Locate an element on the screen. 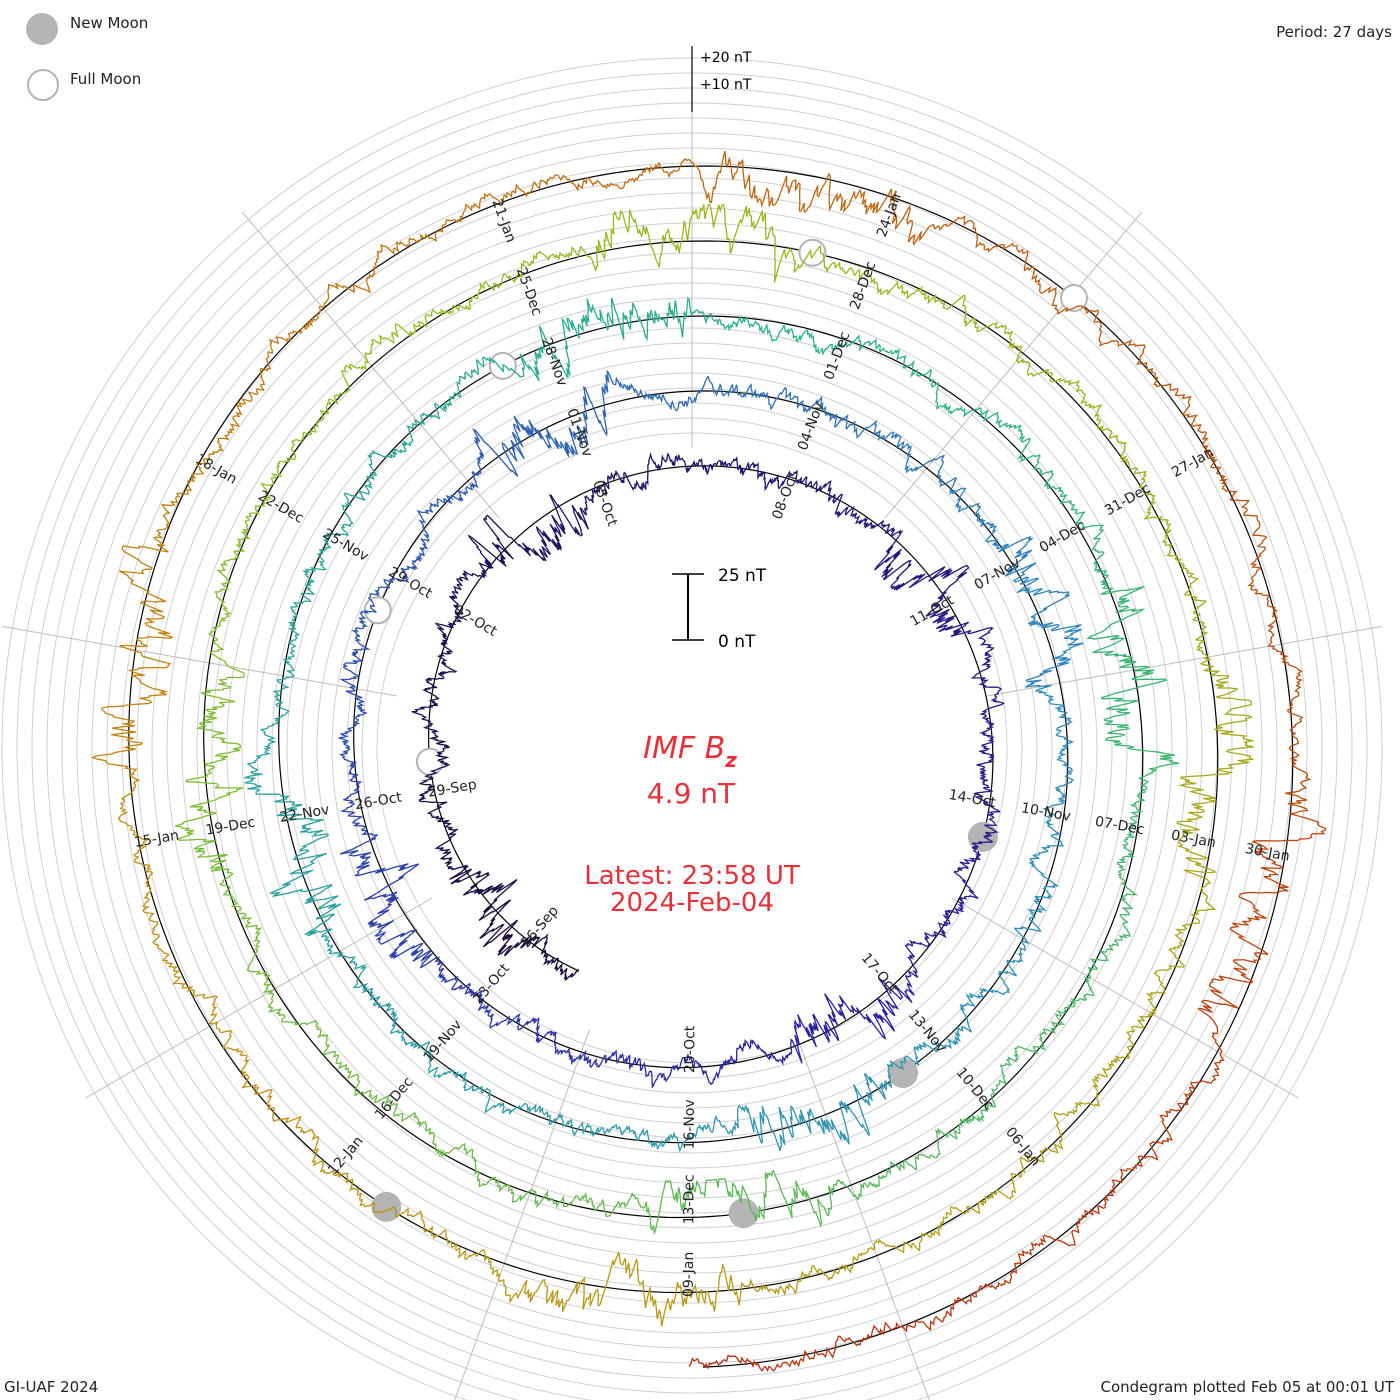 This screenshot has height=1400, width=1400. date-label: 13-Dec is located at coordinates (689, 1199).